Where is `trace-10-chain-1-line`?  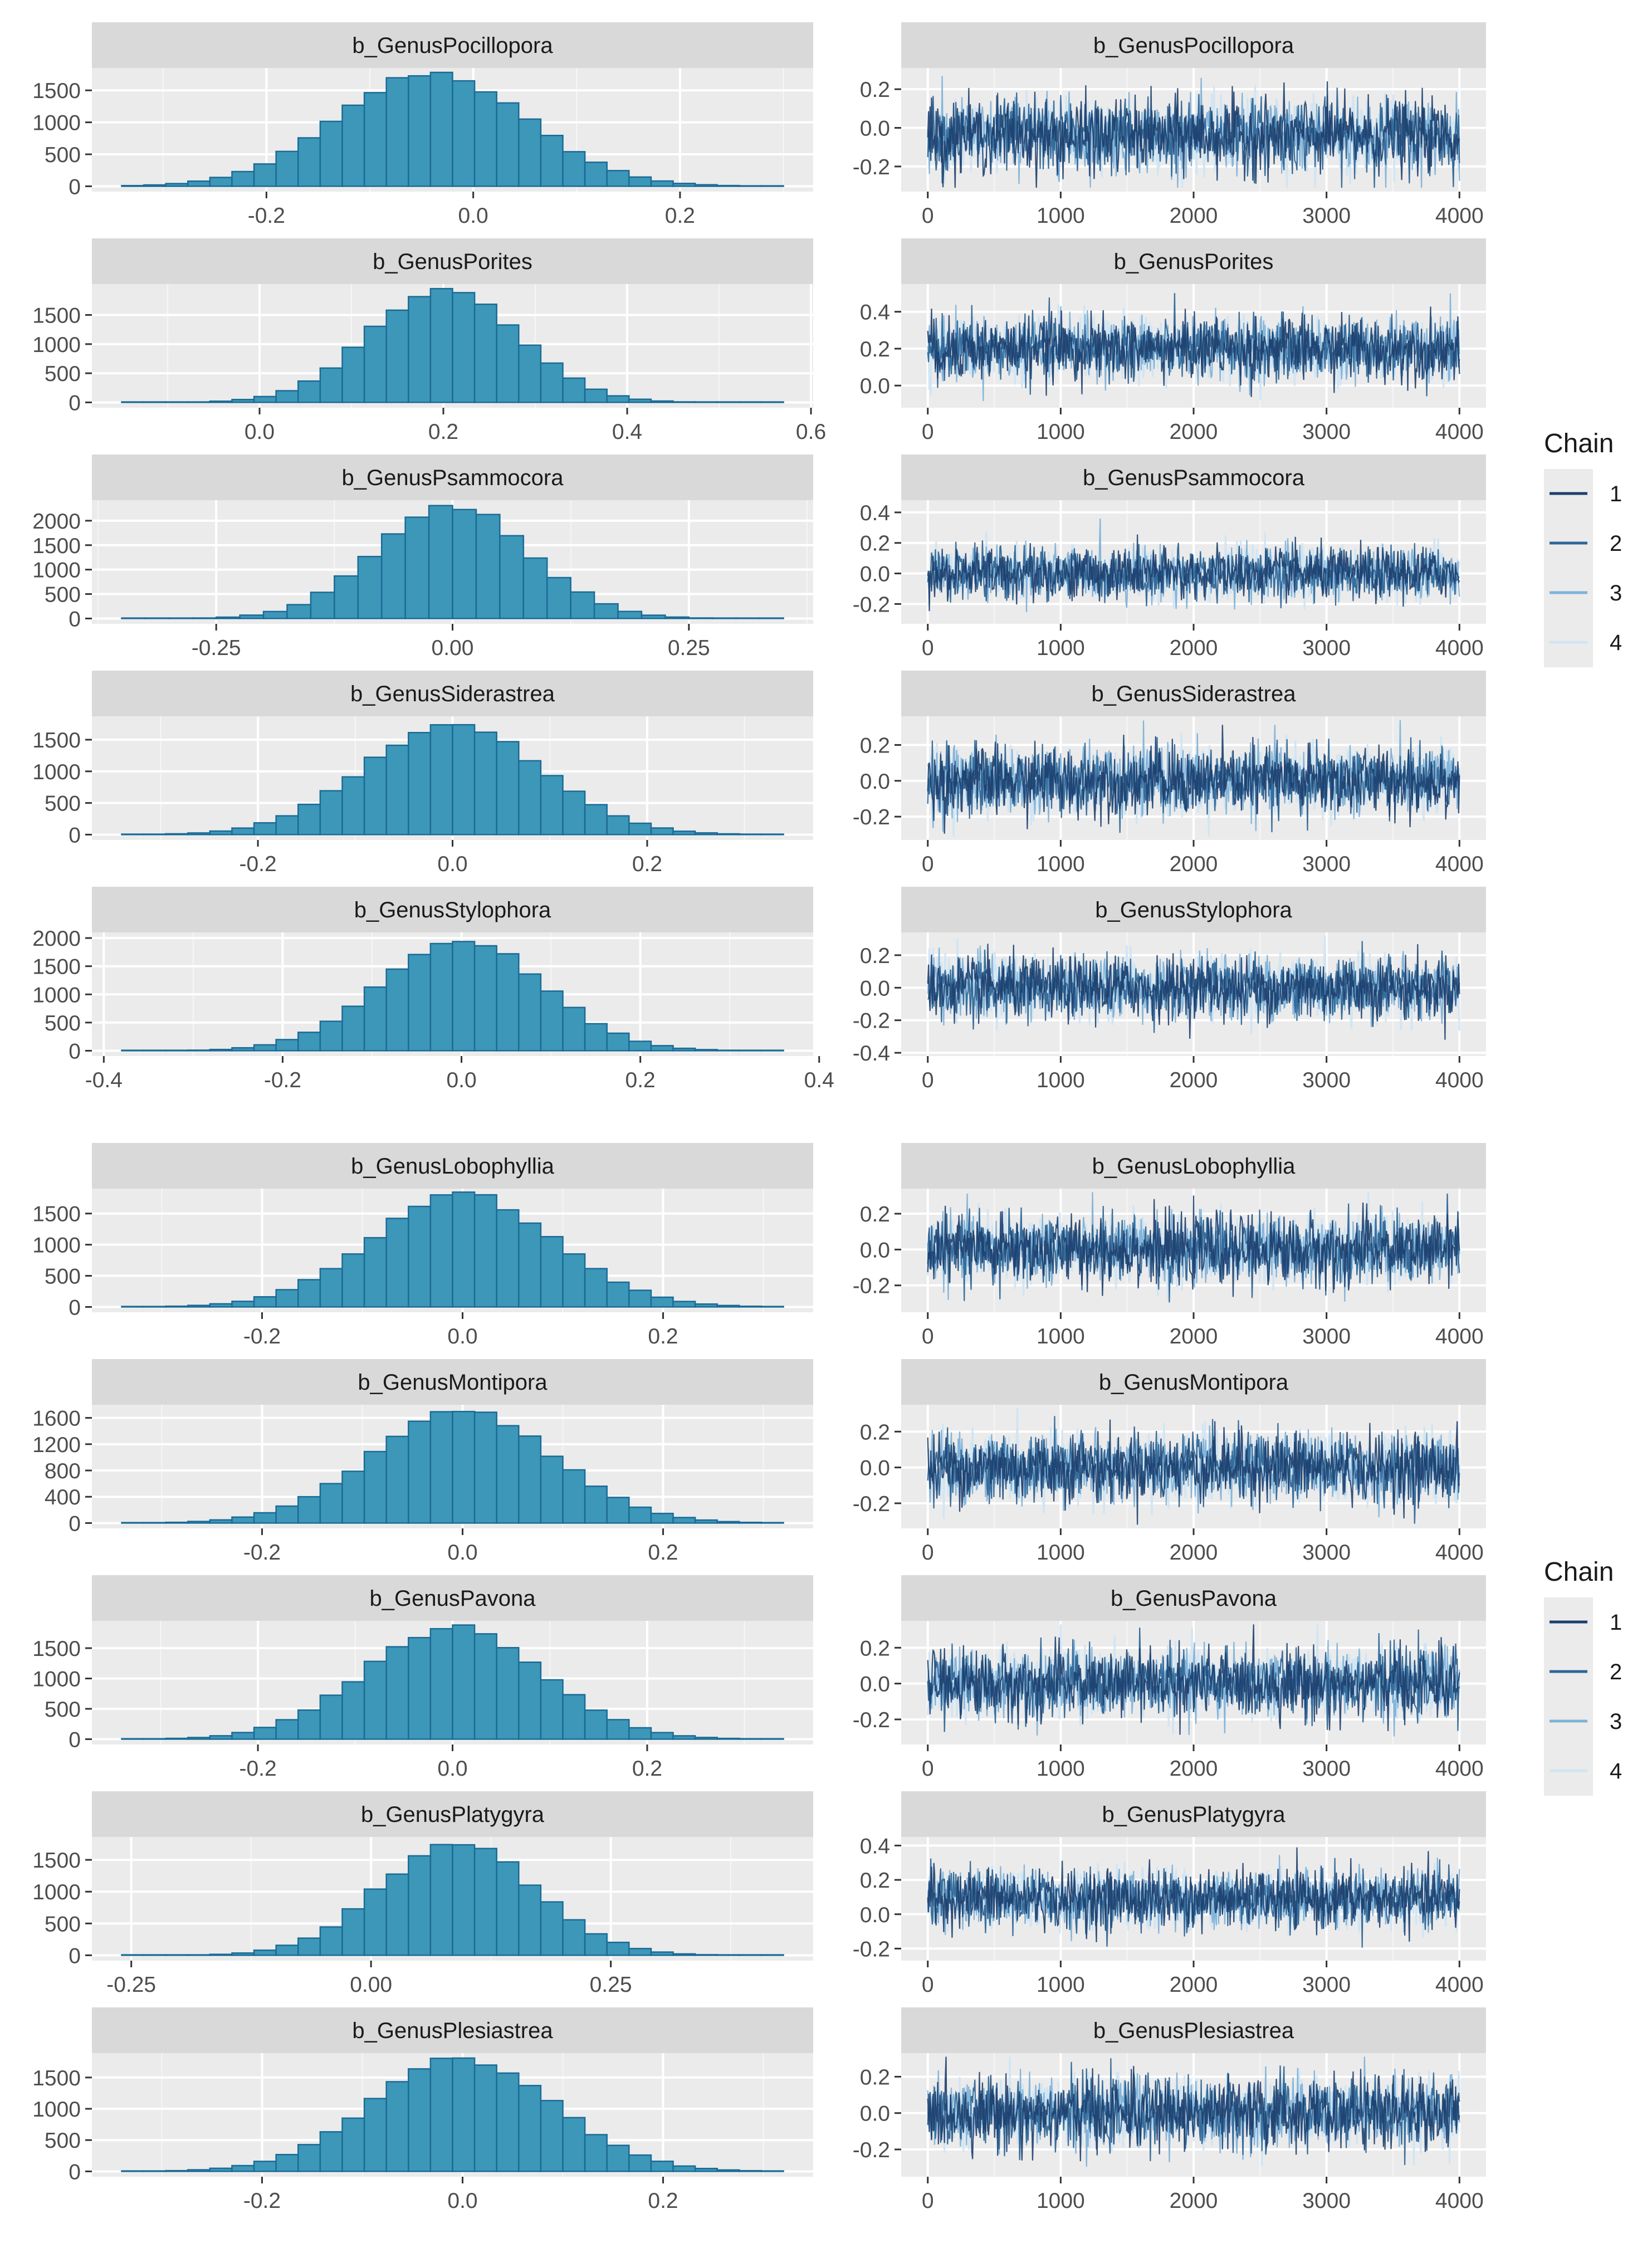 trace-10-chain-1-line is located at coordinates (1193, 2109).